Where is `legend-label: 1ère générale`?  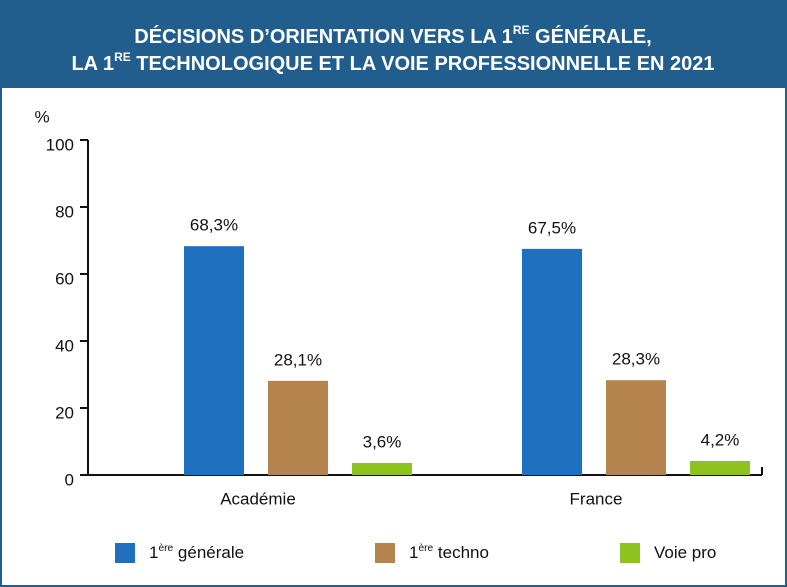 legend-label: 1ère générale is located at coordinates (196, 552).